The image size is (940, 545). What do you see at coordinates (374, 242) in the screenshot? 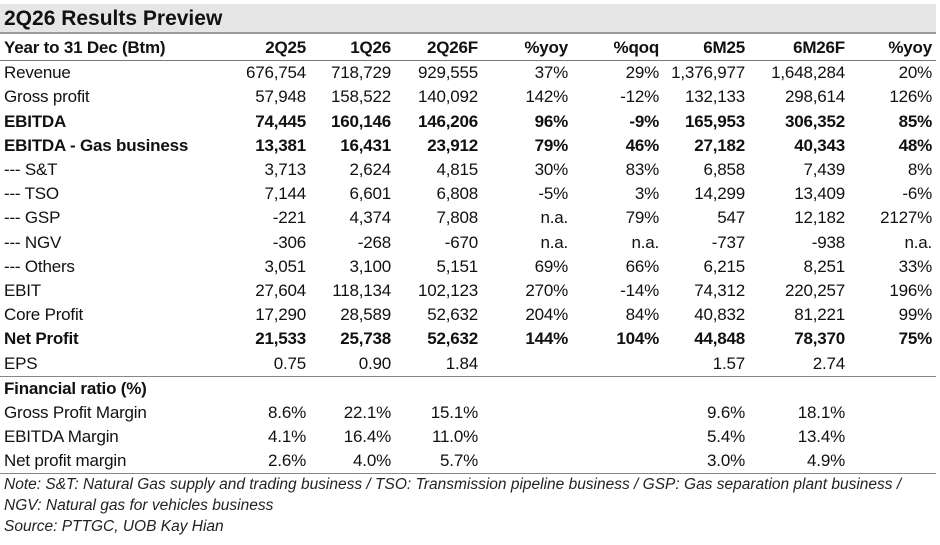
I see `table-cell: -268` at bounding box center [374, 242].